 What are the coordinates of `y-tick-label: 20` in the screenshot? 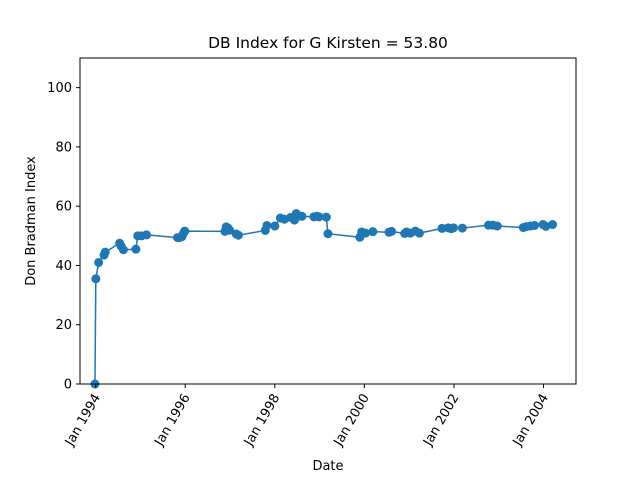 It's located at (63, 325).